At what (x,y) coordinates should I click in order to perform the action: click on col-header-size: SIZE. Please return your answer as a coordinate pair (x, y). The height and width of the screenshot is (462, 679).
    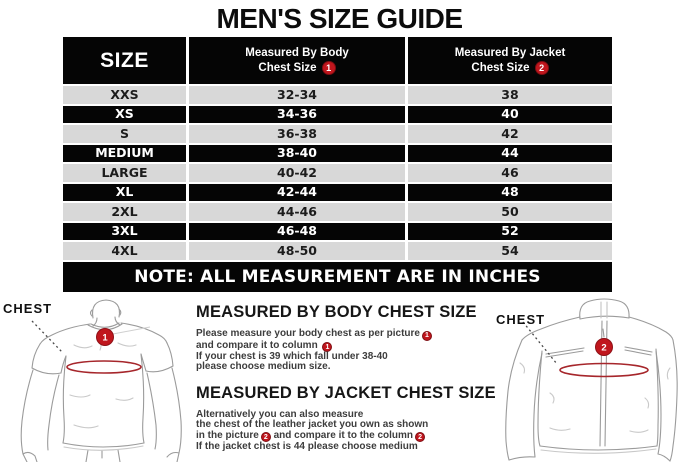
    Looking at the image, I should click on (124, 60).